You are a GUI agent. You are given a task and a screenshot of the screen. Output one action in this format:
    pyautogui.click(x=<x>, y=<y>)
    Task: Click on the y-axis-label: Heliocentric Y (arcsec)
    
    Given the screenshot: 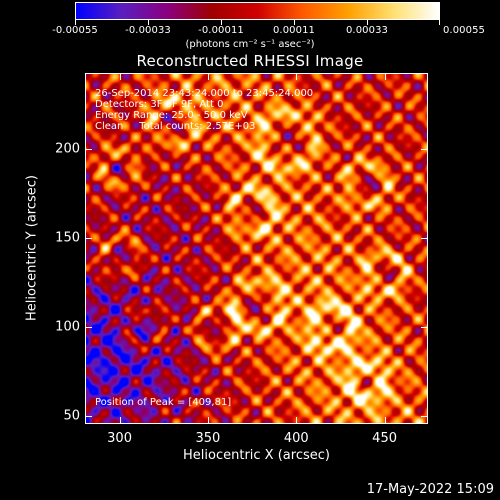 What is the action you would take?
    pyautogui.click(x=32, y=248)
    